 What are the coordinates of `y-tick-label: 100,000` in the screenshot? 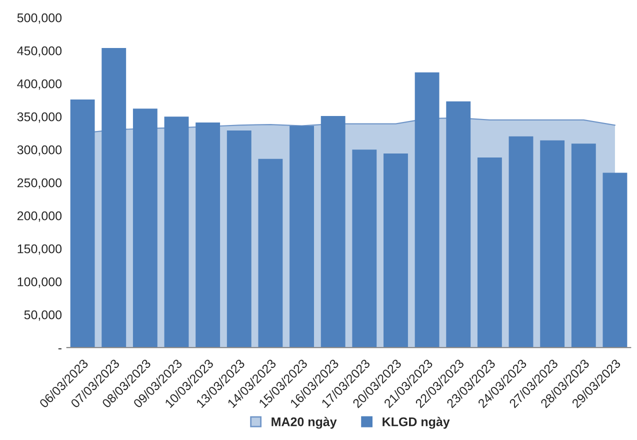 It's located at (40, 282).